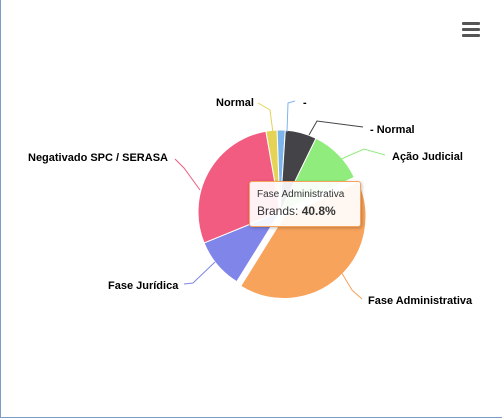 The width and height of the screenshot is (503, 419). Describe the element at coordinates (235, 103) in the screenshot. I see `data-label-0: Normal` at that location.